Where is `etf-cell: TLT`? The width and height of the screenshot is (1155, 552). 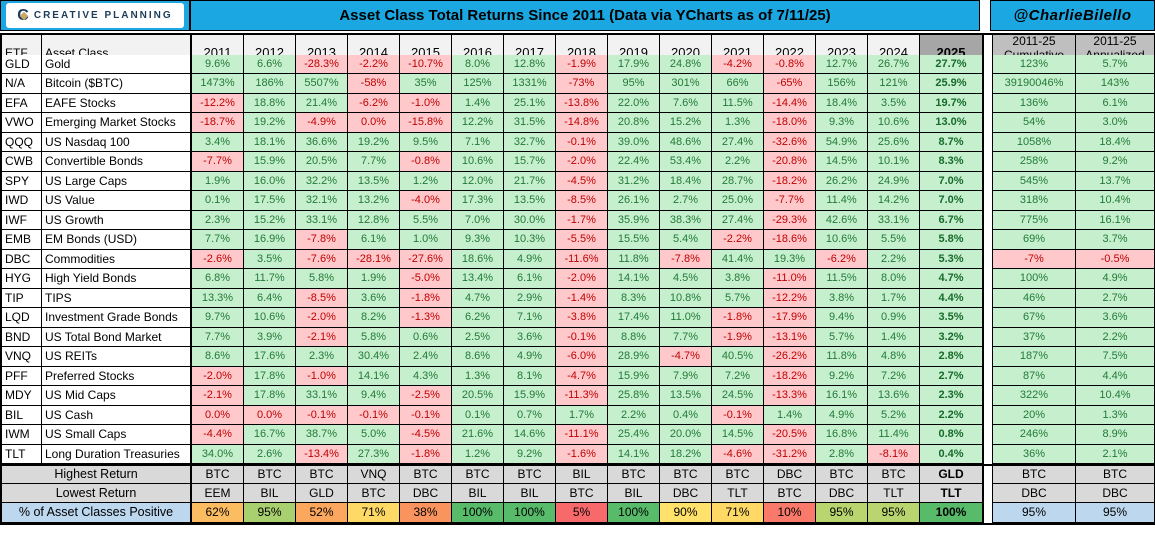
etf-cell: TLT is located at coordinates (22, 454).